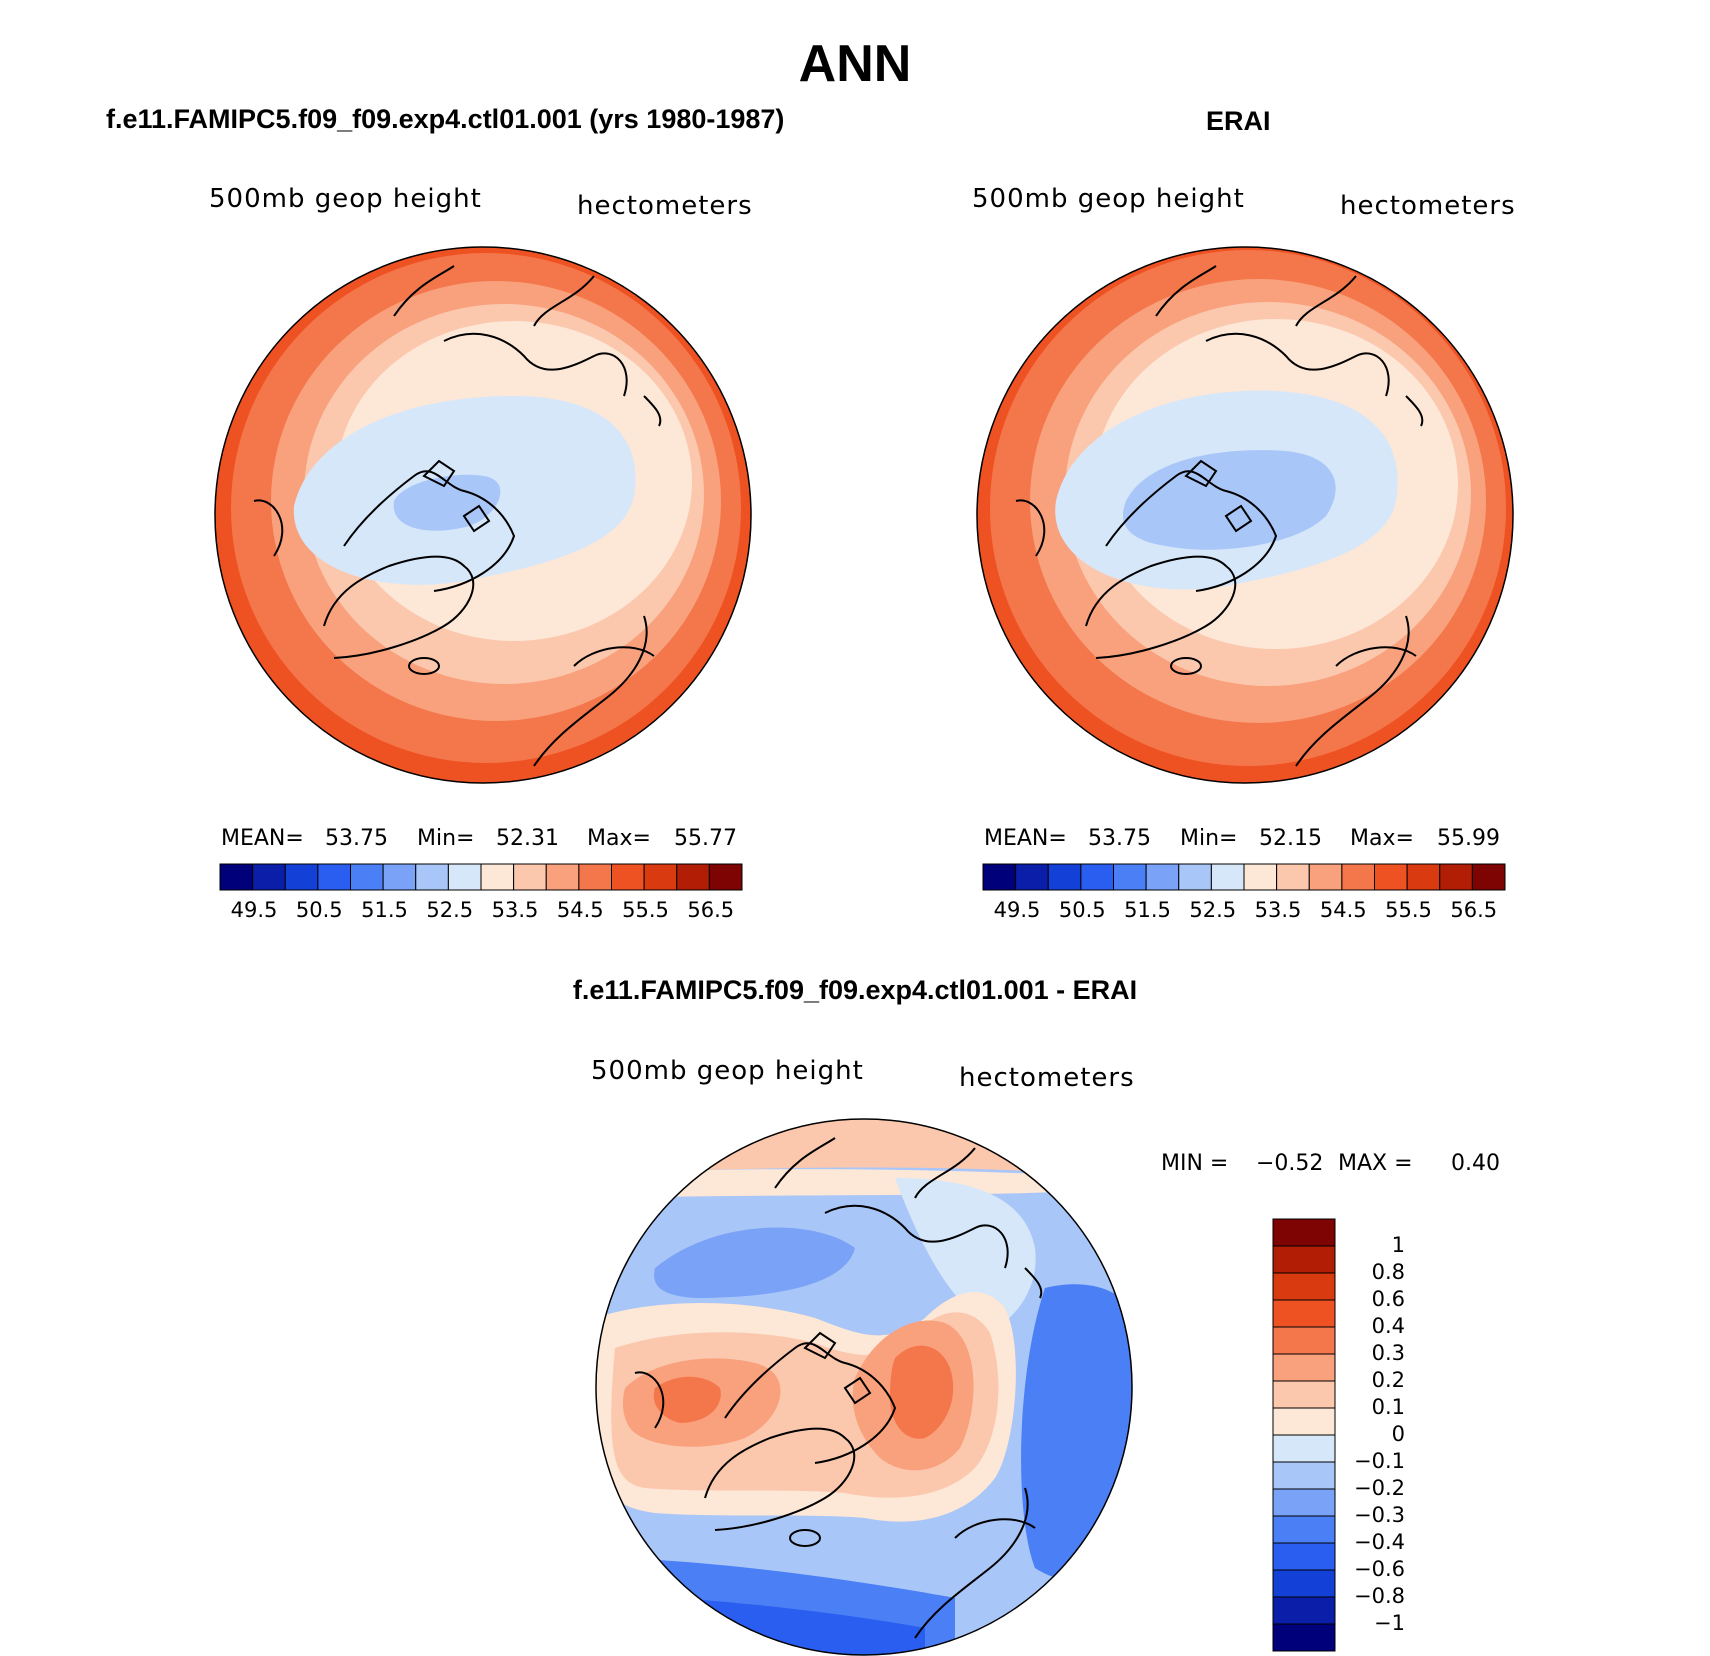 The height and width of the screenshot is (1656, 1710). Describe the element at coordinates (1025, 838) in the screenshot. I see `panel-2-mean-label: MEAN=` at that location.